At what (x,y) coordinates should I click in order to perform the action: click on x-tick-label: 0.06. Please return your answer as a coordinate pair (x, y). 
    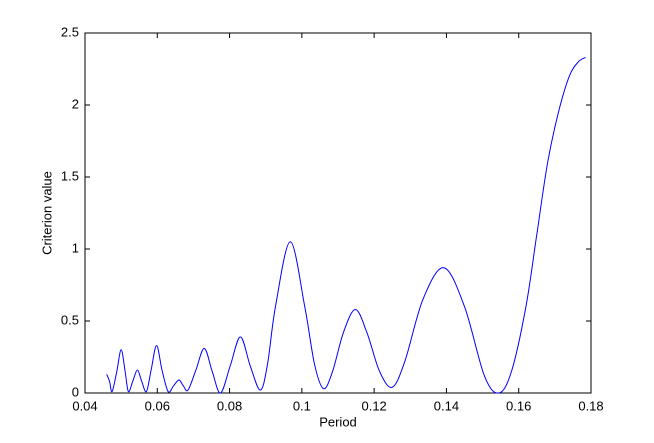
    Looking at the image, I should click on (157, 405).